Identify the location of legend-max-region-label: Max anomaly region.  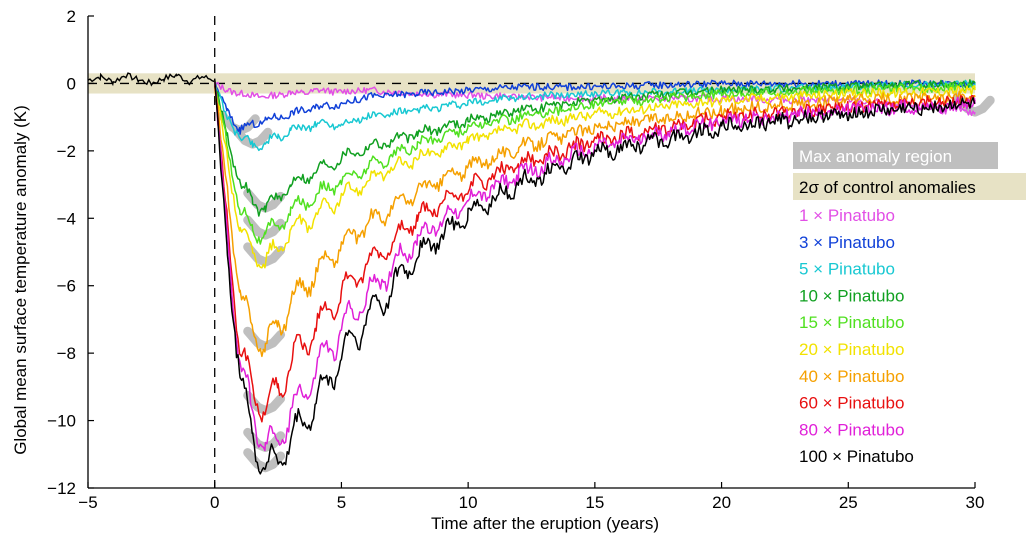
(875, 156).